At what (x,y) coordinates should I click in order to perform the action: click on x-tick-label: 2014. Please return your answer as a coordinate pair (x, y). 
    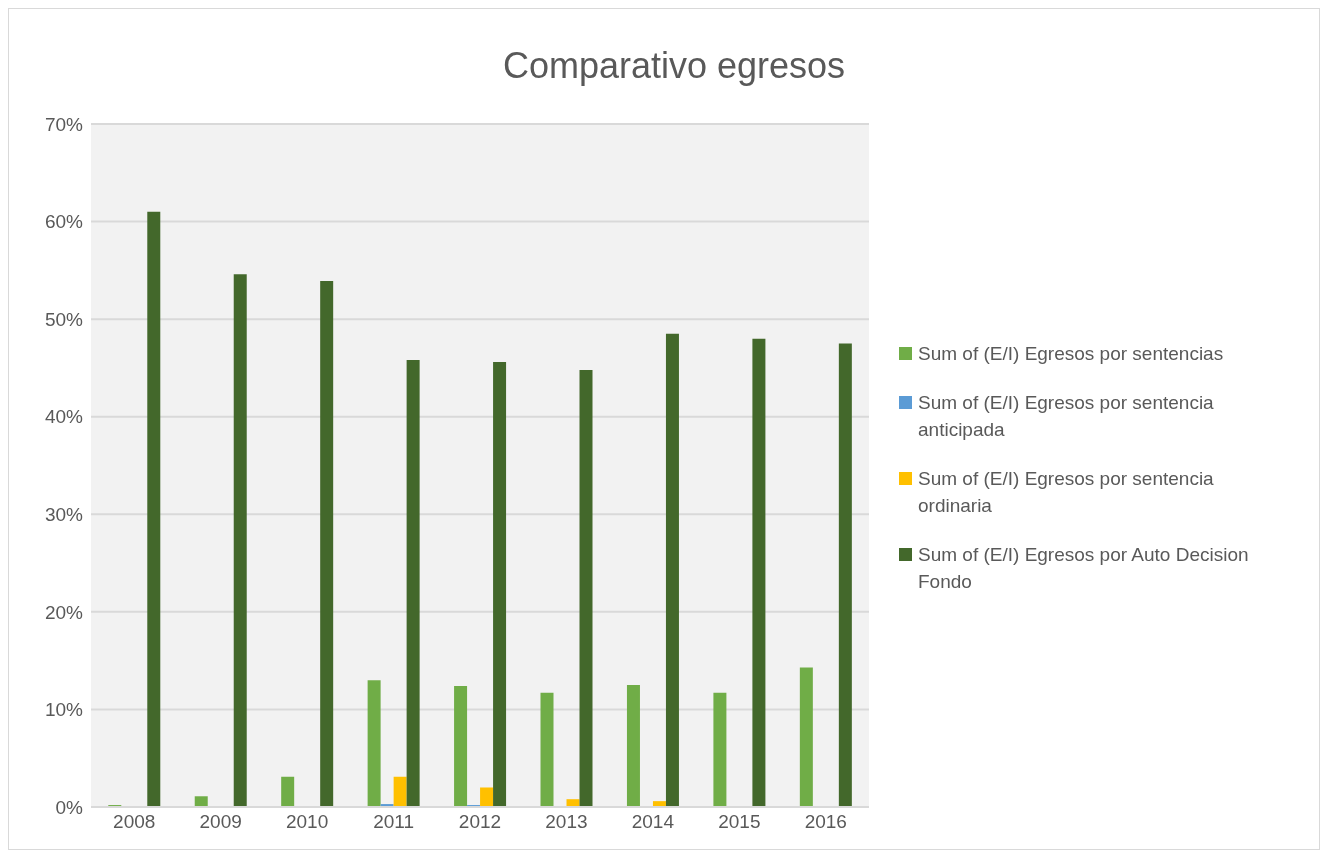
    Looking at the image, I should click on (653, 822).